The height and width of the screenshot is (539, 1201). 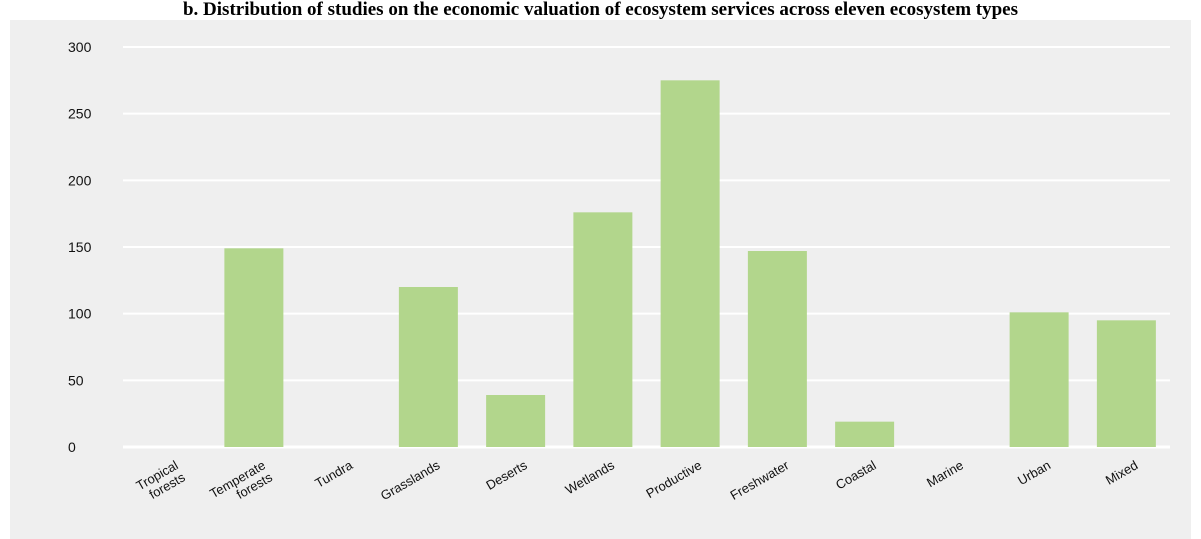 What do you see at coordinates (945, 473) in the screenshot?
I see `x-tick-label: Marine` at bounding box center [945, 473].